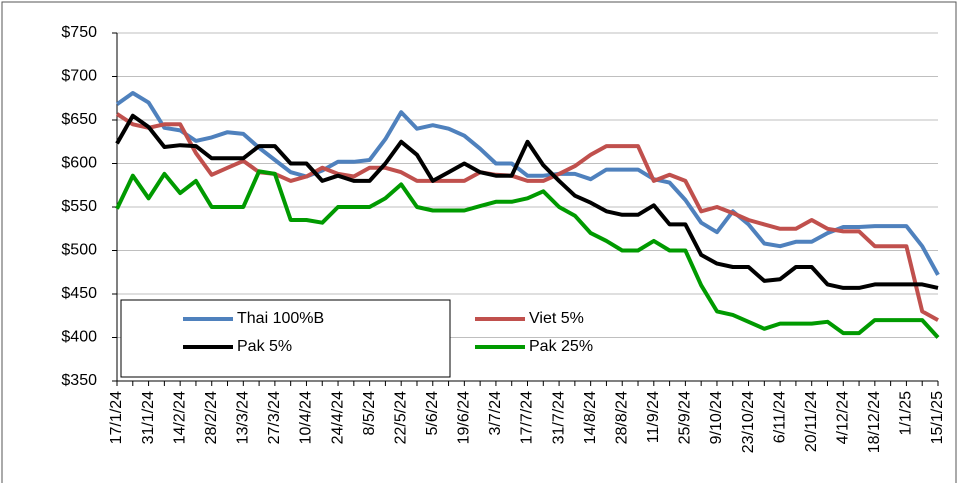 Image resolution: width=958 pixels, height=483 pixels. I want to click on x-tick-label: 14/8/24, so click(590, 417).